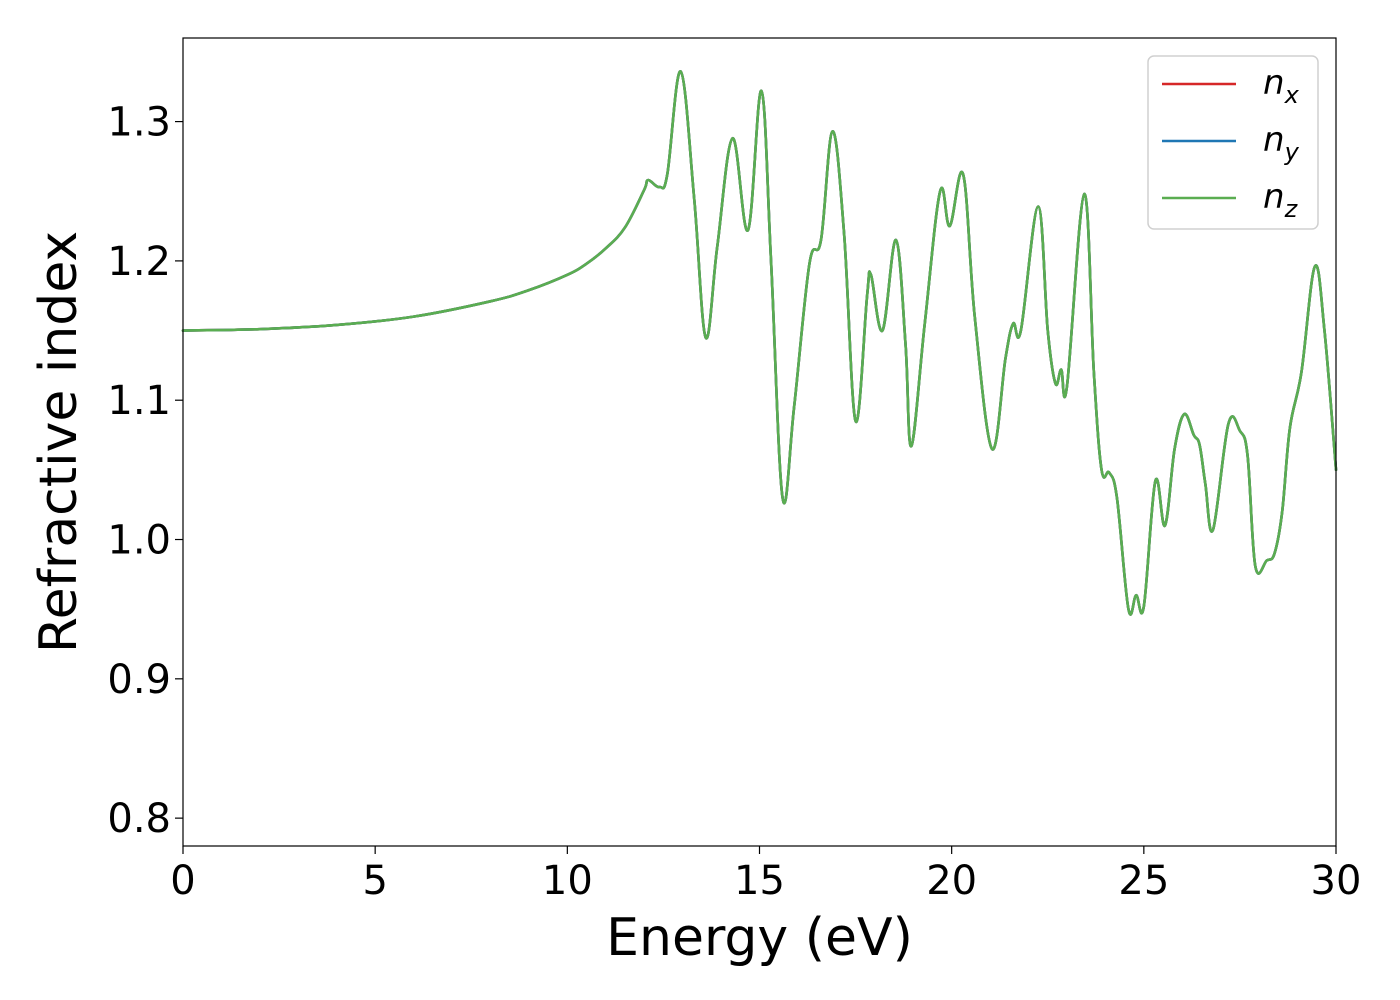  I want to click on y-tick-label: 1.0, so click(139, 541).